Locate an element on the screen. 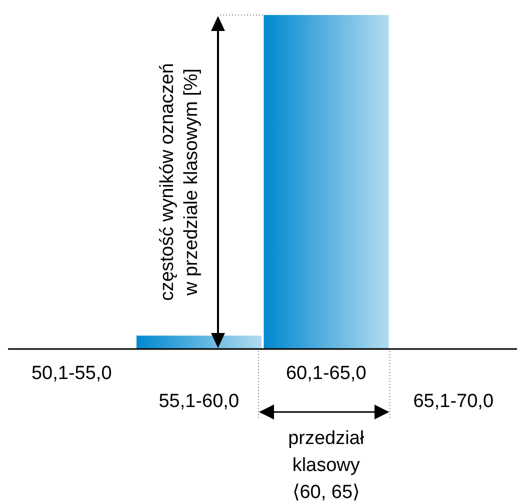 The width and height of the screenshot is (525, 502). text: przedział klasowy ⟨60, 65⟩ is located at coordinates (326, 465).